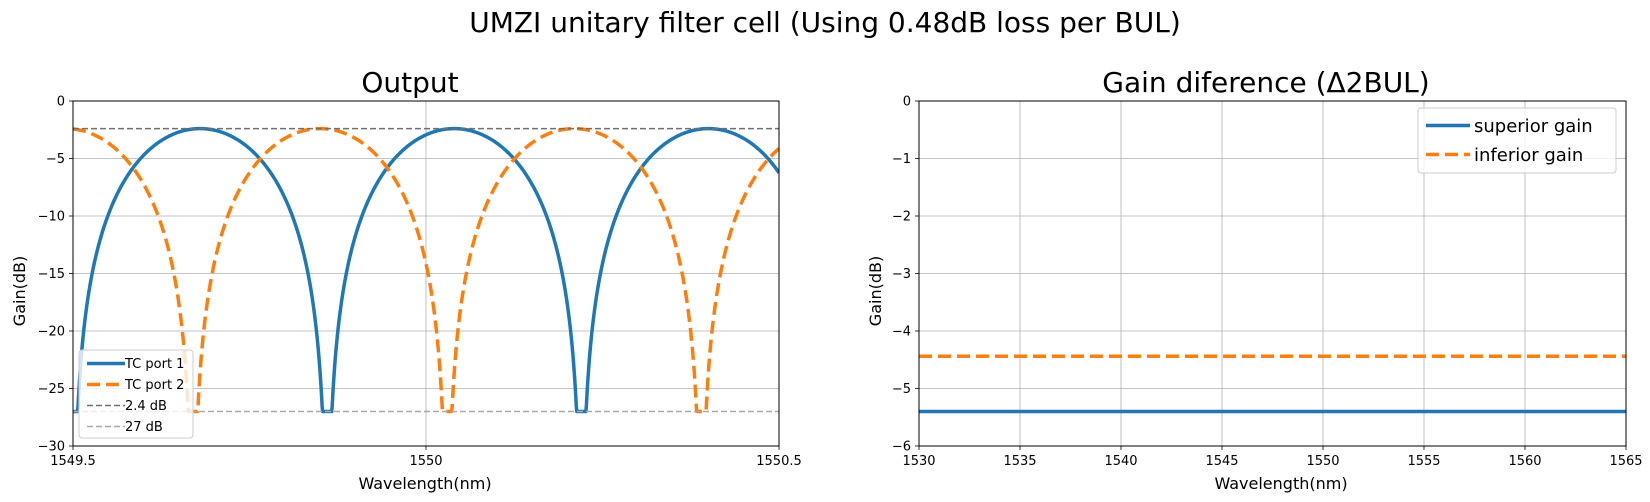 The image size is (1650, 502). Describe the element at coordinates (1280, 483) in the screenshot. I see `gain-difference-x-axis-label: Wavelength(nm)` at that location.